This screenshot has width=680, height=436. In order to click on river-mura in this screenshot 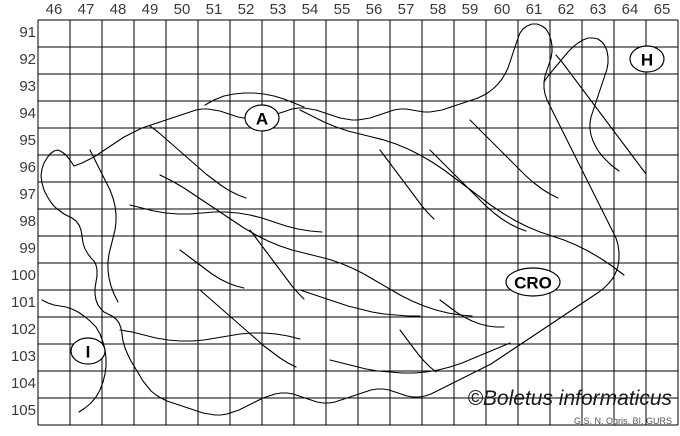, I will do `click(601, 114)`.